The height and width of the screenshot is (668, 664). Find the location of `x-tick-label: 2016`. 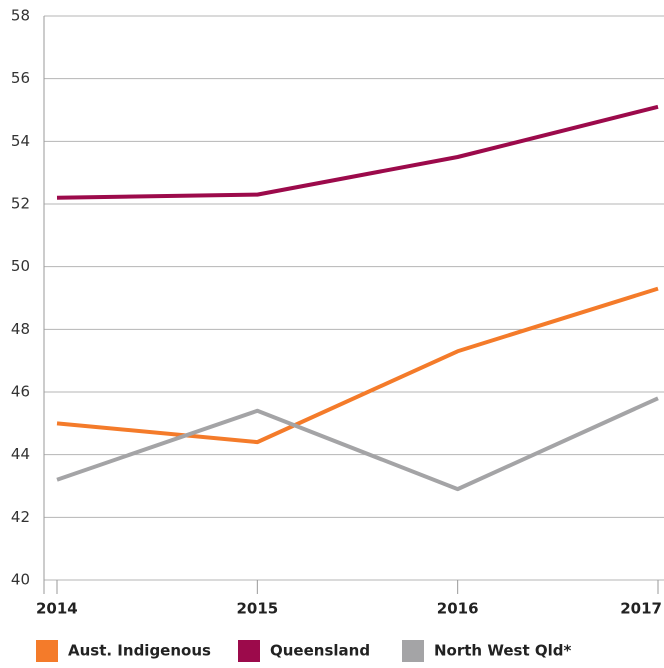

x-tick-label: 2016 is located at coordinates (458, 609).